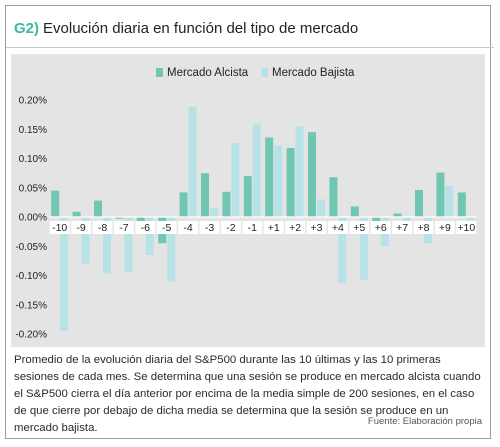 Image resolution: width=500 pixels, height=447 pixels. I want to click on x-tick-label: -3, so click(209, 228).